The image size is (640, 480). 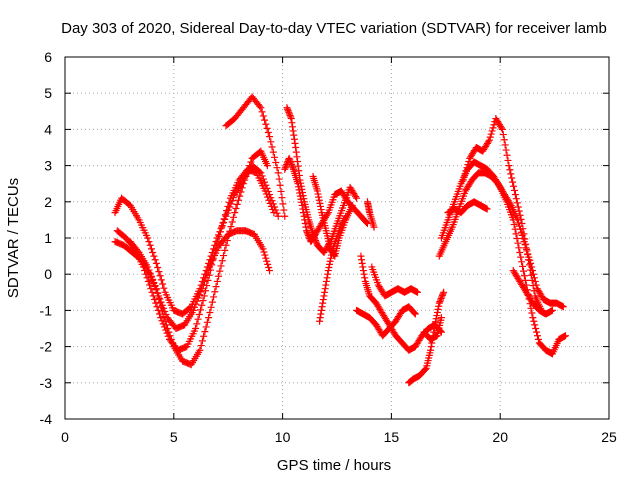 I want to click on y-tick-label: -3, so click(x=46, y=383).